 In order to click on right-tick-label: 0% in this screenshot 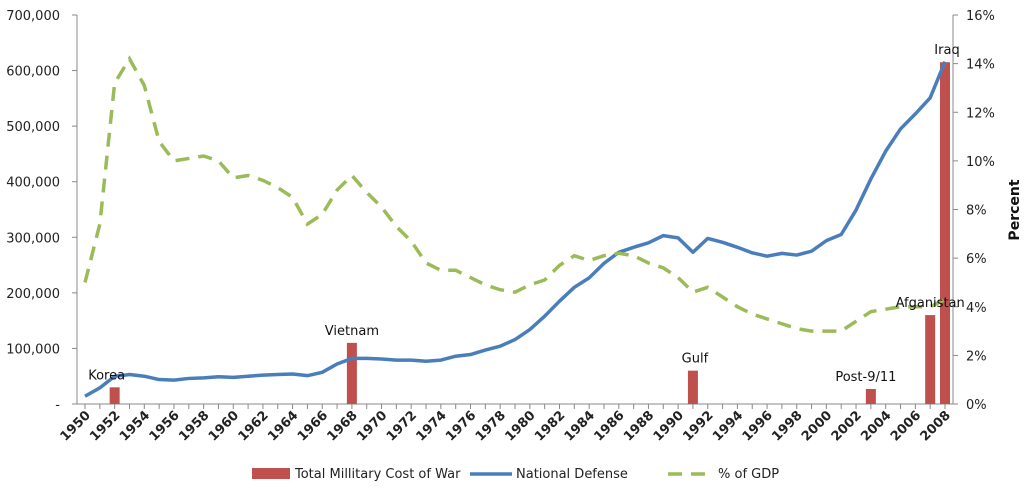, I will do `click(976, 405)`.